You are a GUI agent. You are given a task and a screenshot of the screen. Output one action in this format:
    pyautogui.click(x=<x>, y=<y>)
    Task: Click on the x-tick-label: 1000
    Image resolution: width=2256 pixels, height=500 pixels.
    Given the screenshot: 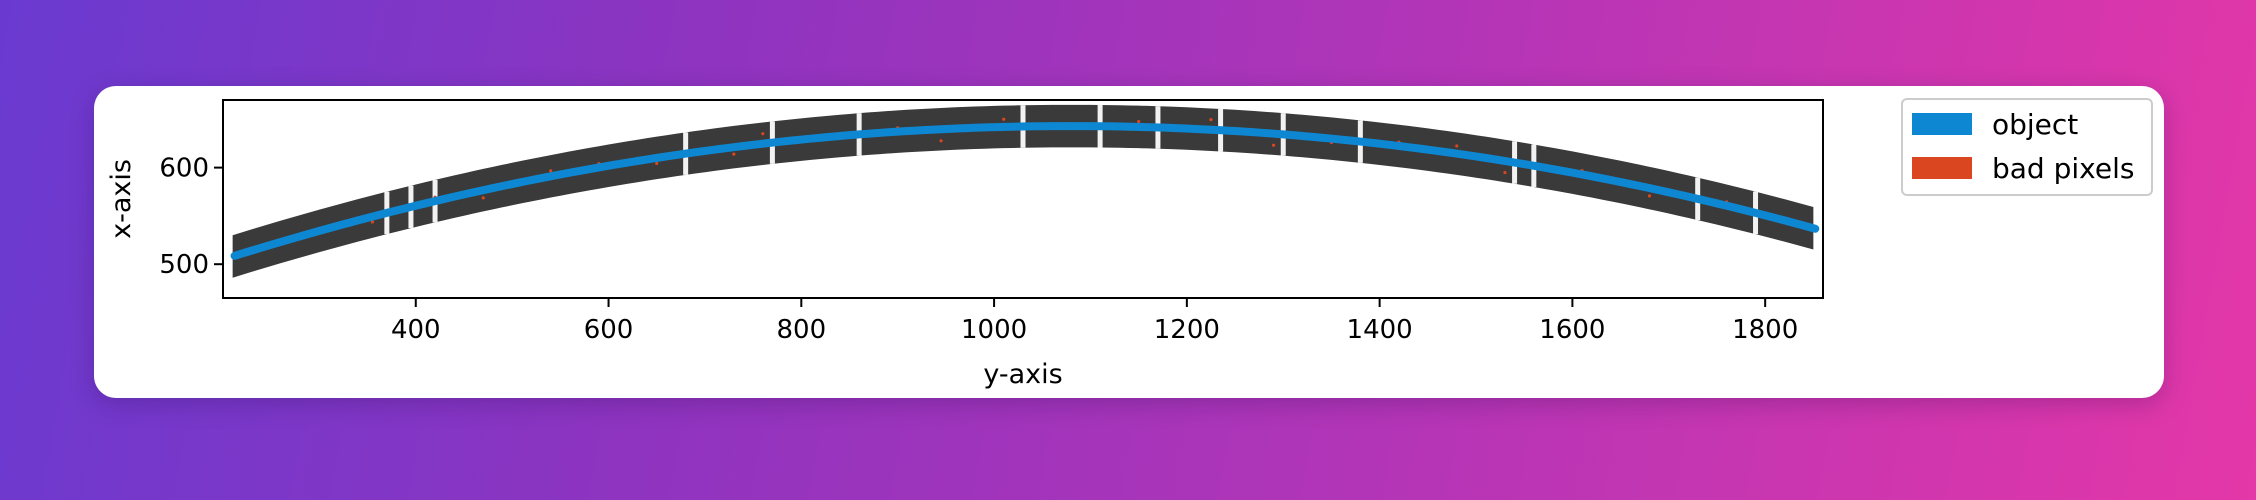 What is the action you would take?
    pyautogui.click(x=994, y=330)
    